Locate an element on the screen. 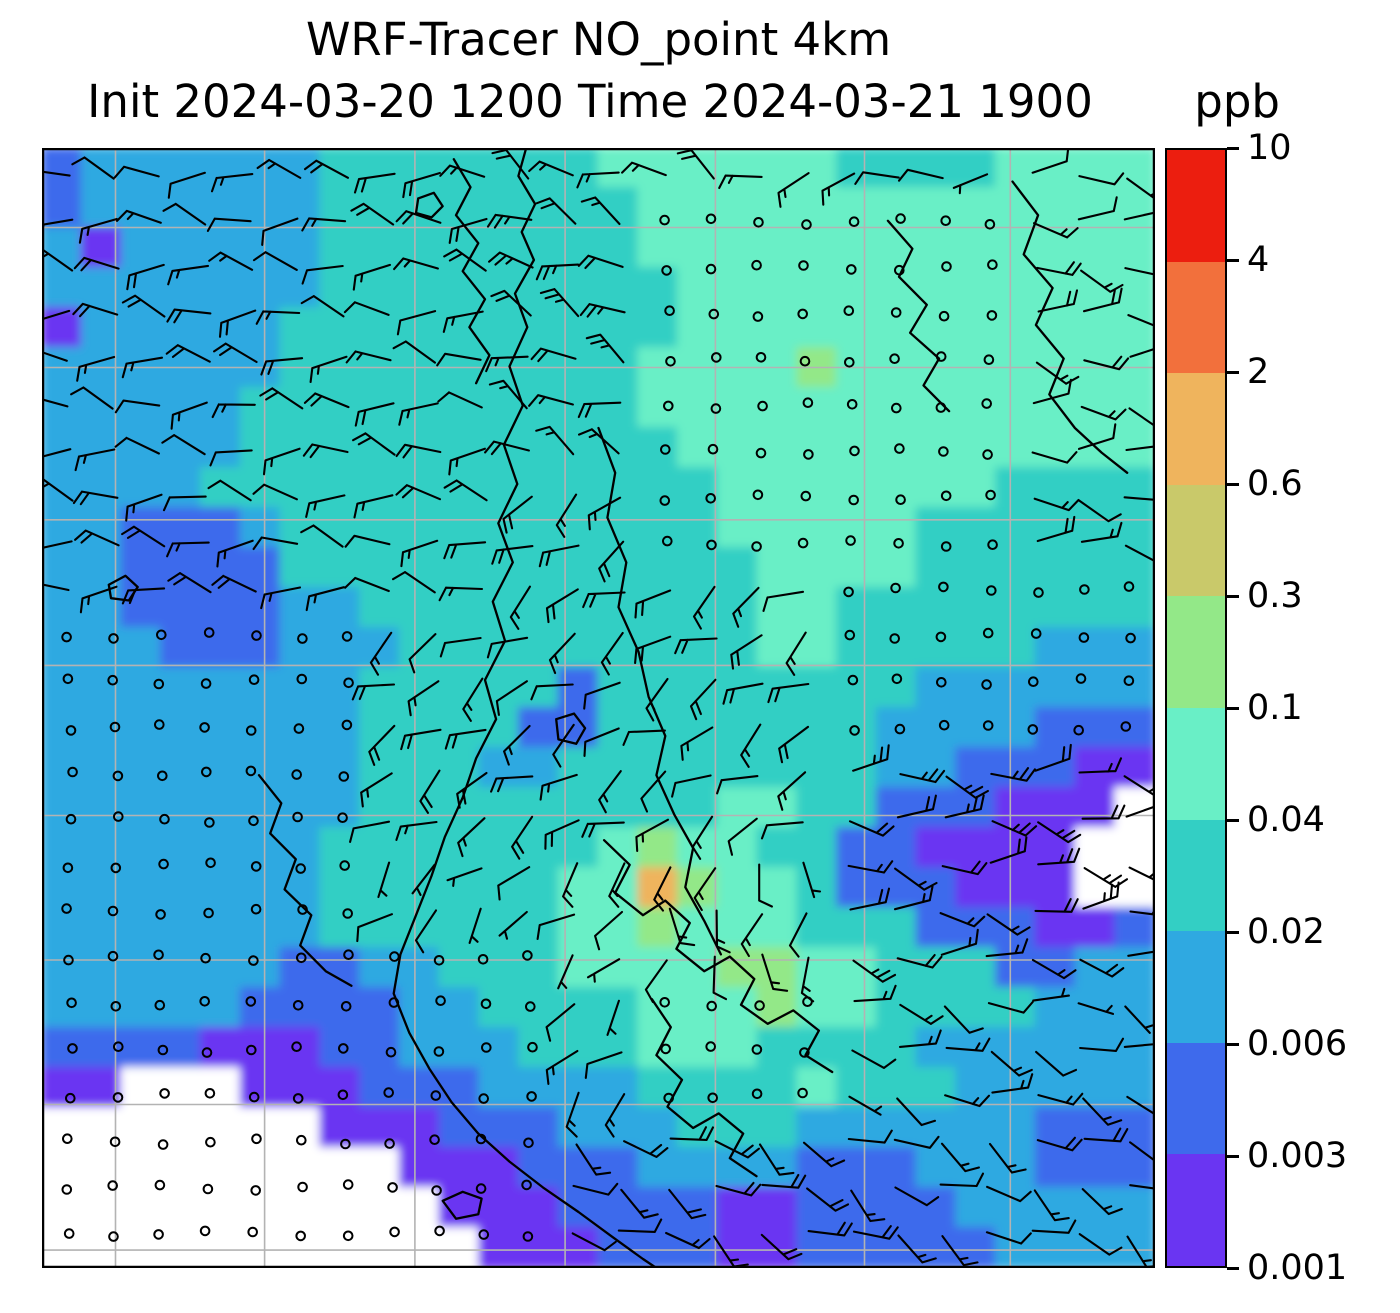 This screenshot has height=1313, width=1400. colorbar-tick-label: 0.001 is located at coordinates (1297, 1268).